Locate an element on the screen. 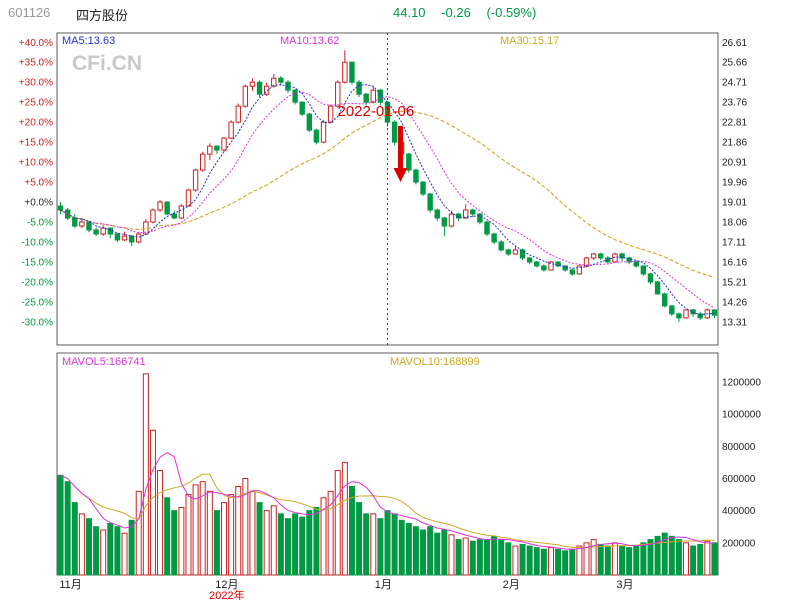 The height and width of the screenshot is (600, 800). pct-axis-label: -25.0% is located at coordinates (37, 302).